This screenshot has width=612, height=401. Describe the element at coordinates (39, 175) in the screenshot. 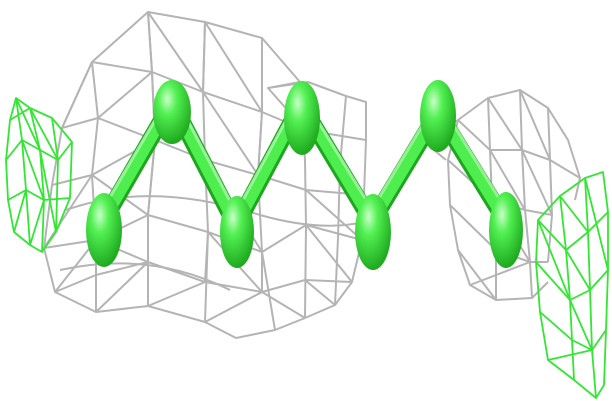

I see `difference-mesh-left` at that location.